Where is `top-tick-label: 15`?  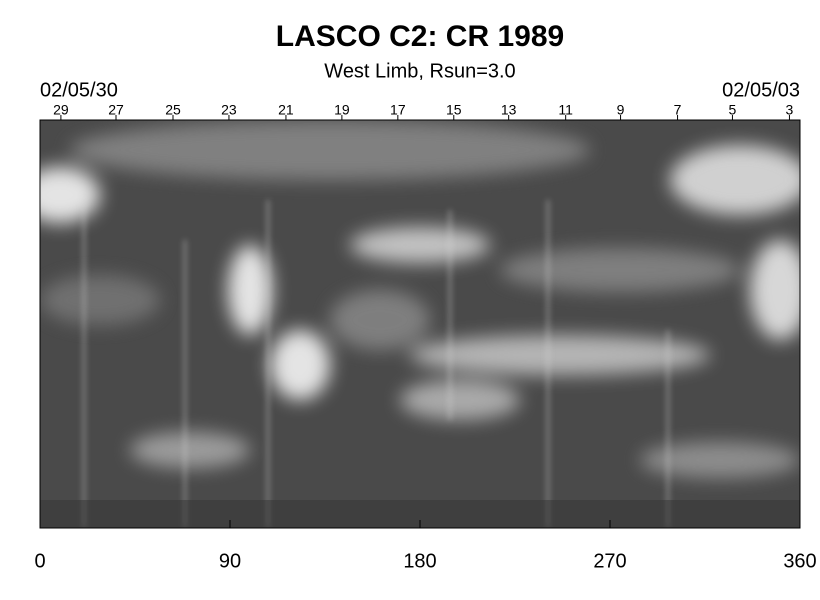 top-tick-label: 15 is located at coordinates (454, 110).